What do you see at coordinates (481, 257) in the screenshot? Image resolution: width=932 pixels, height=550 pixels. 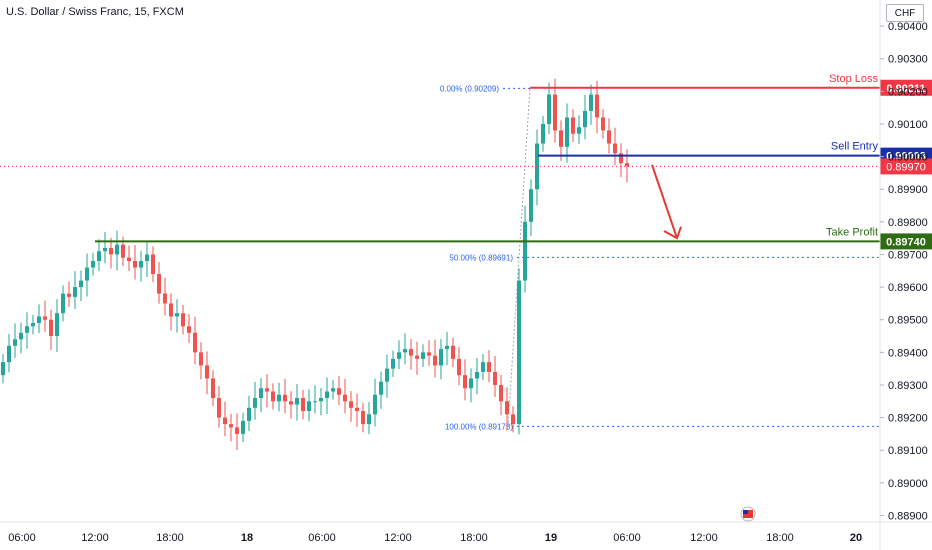 I see `fib-level-label: 50.00% (0.89691)` at bounding box center [481, 257].